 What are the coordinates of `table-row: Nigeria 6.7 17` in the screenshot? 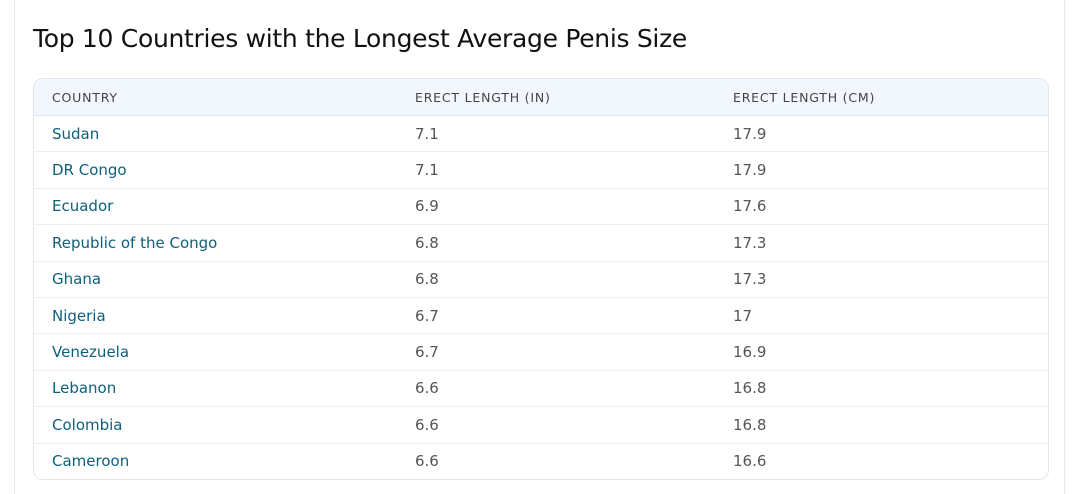 It's located at (541, 316).